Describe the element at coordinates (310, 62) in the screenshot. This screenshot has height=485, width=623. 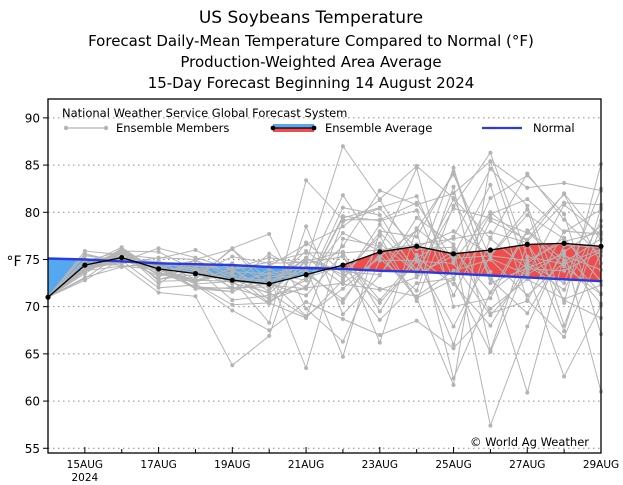
I see `chart-subtitle-2: Production-Weighted Area Average` at that location.